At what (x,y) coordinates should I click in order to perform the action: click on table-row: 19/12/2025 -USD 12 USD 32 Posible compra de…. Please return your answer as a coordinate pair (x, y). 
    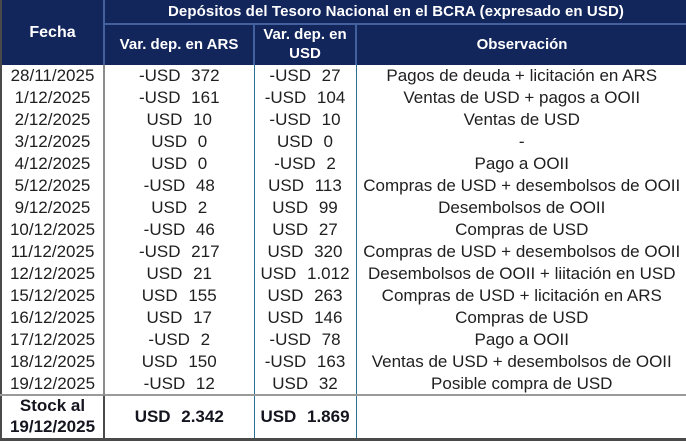
    Looking at the image, I should click on (343, 384).